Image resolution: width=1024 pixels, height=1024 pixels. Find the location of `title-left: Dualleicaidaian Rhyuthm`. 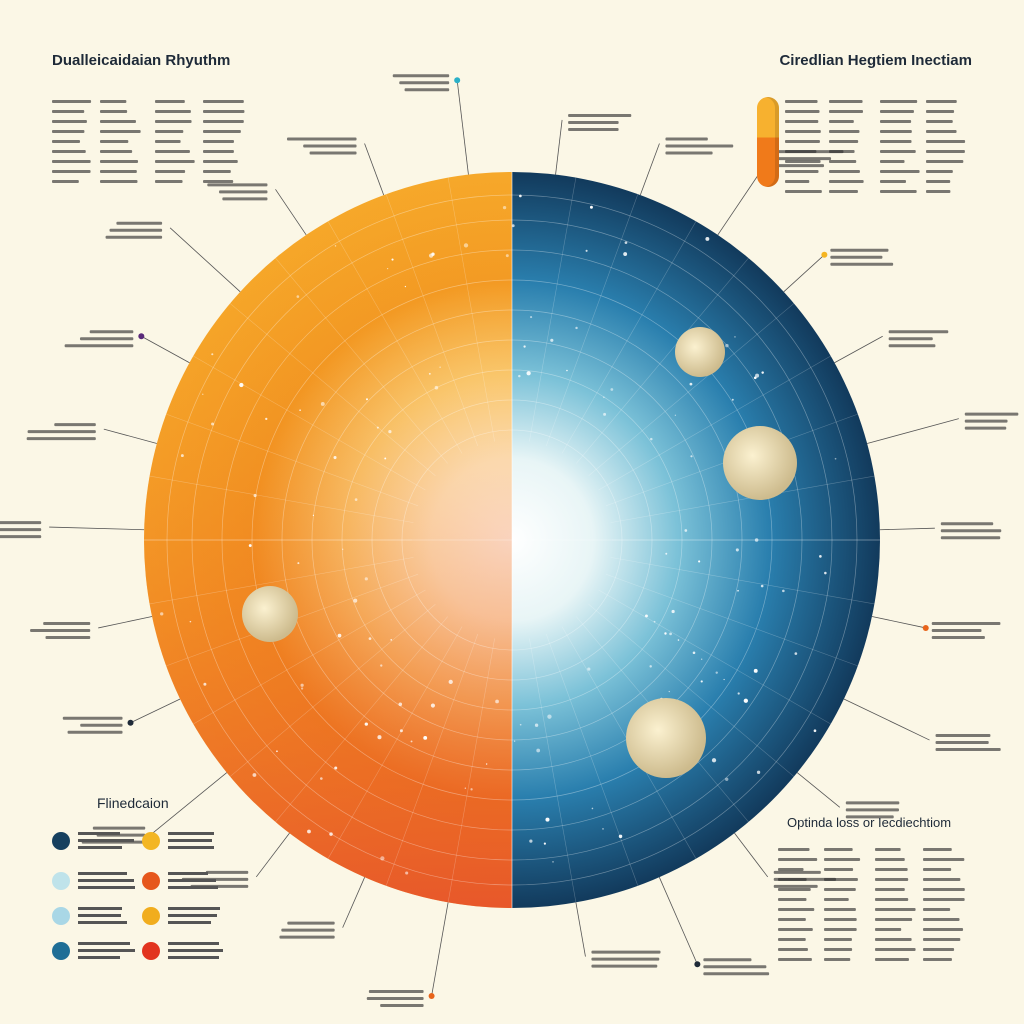

title-left: Dualleicaidaian Rhyuthm is located at coordinates (141, 60).